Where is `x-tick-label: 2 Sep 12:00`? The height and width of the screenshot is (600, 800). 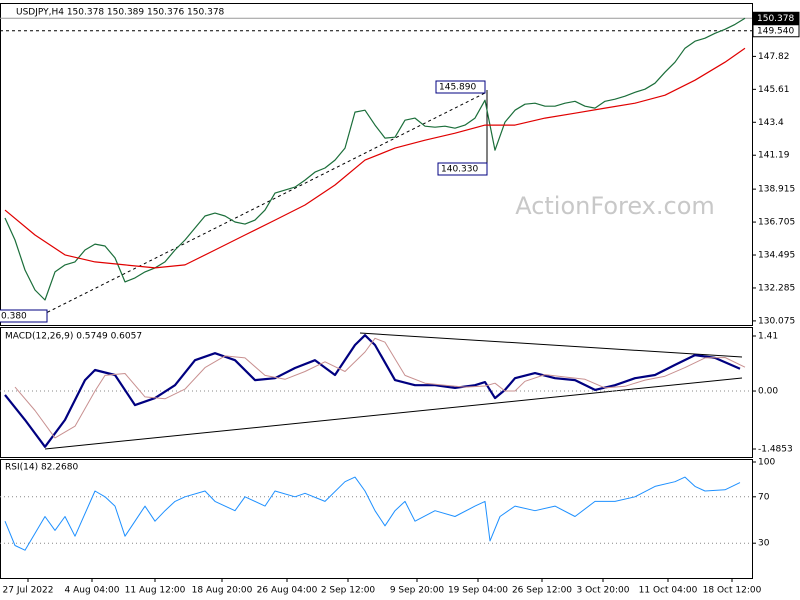 x-tick-label: 2 Sep 12:00 is located at coordinates (348, 591).